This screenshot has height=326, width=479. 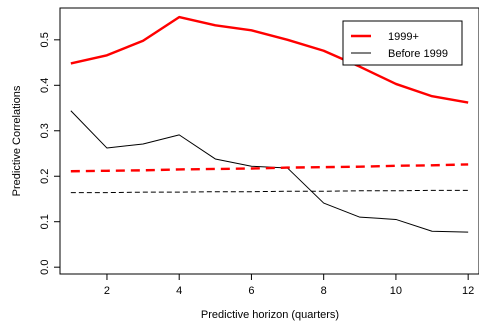 What do you see at coordinates (324, 291) in the screenshot?
I see `x-tick-label: 8` at bounding box center [324, 291].